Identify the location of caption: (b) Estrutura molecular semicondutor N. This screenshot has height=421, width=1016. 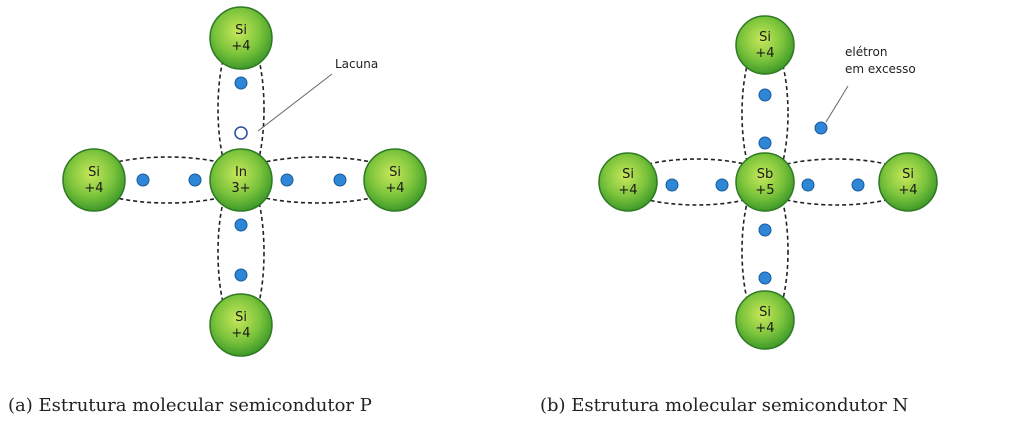
(724, 405).